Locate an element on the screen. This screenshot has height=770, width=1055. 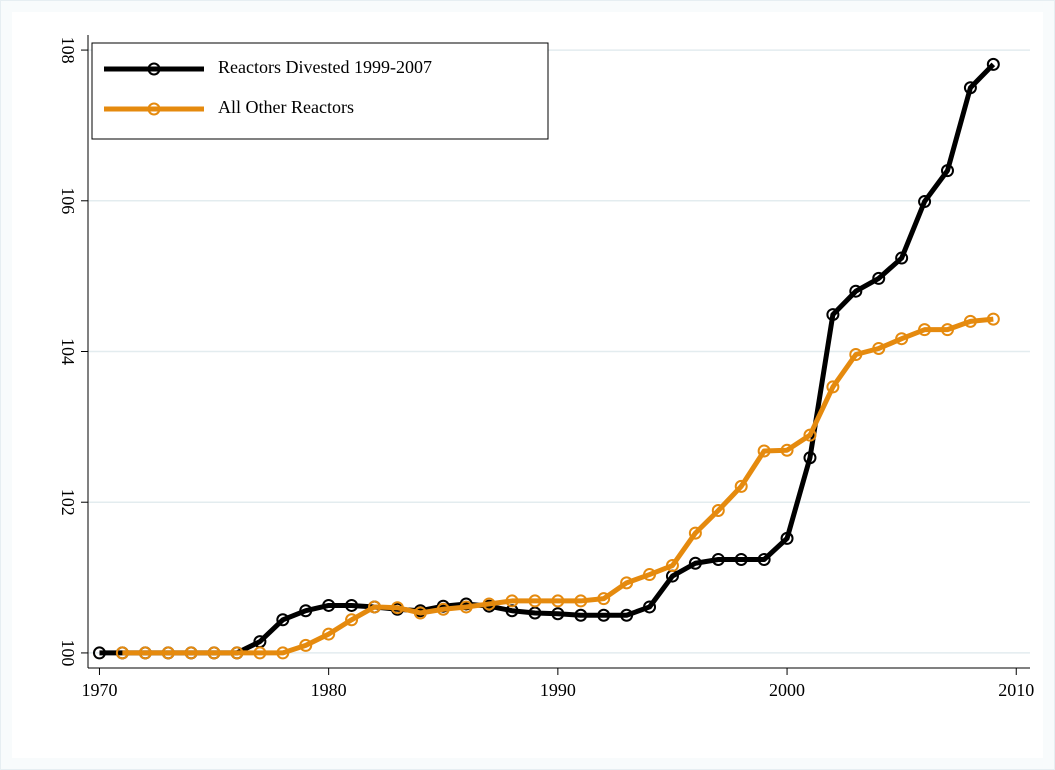
x-tick-label: 1990 is located at coordinates (558, 690).